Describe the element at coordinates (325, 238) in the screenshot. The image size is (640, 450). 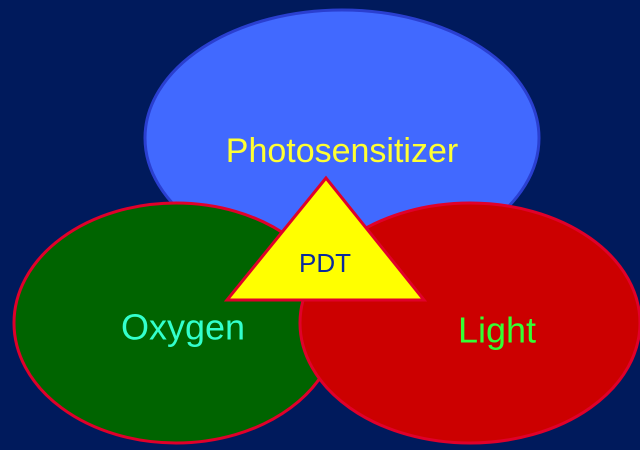
I see `pdt-triangle` at that location.